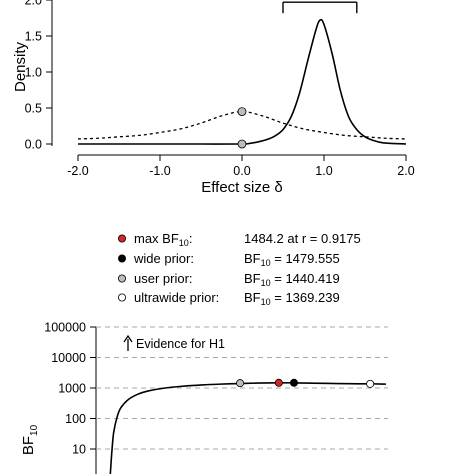  What do you see at coordinates (33, 73) in the screenshot?
I see `density-y-tick-label: 1.0` at bounding box center [33, 73].